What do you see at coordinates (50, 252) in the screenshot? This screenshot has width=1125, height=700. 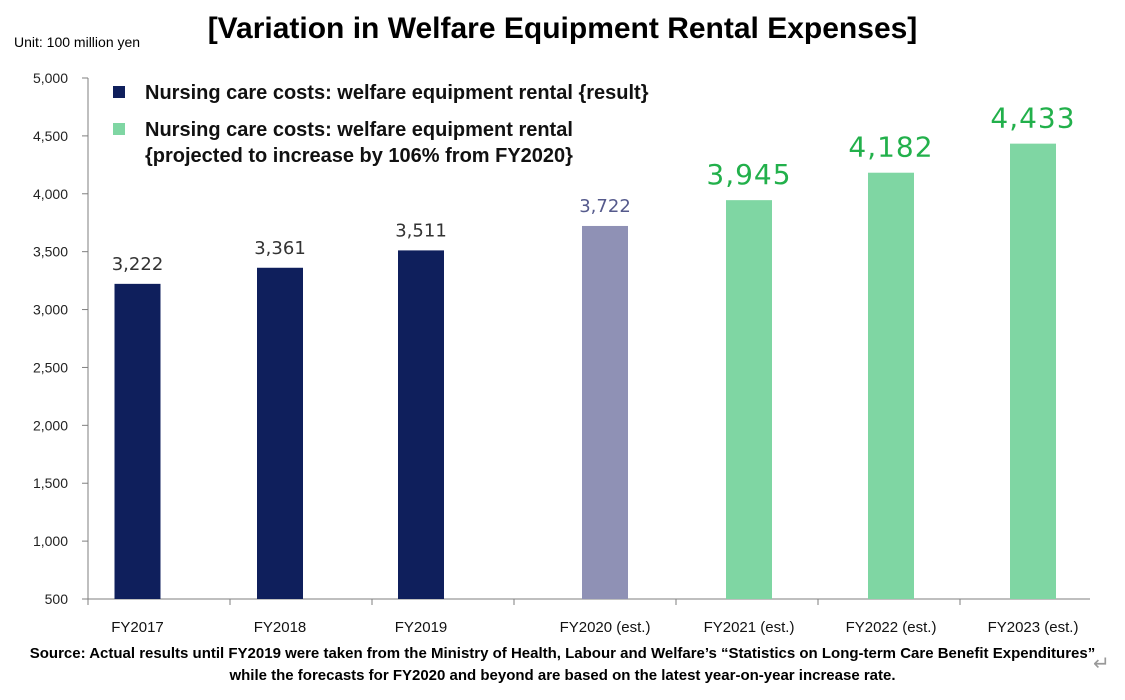 I see `y-tick-label: 3,500` at bounding box center [50, 252].